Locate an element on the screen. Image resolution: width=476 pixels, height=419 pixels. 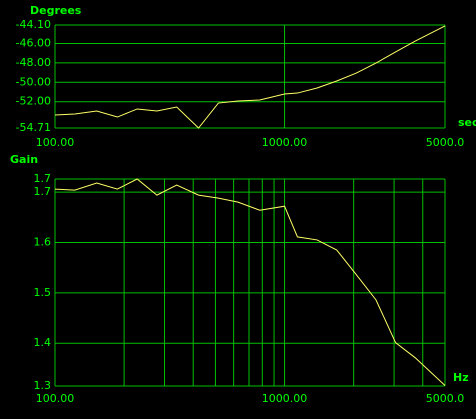
x-axis-label: sec is located at coordinates (467, 122).